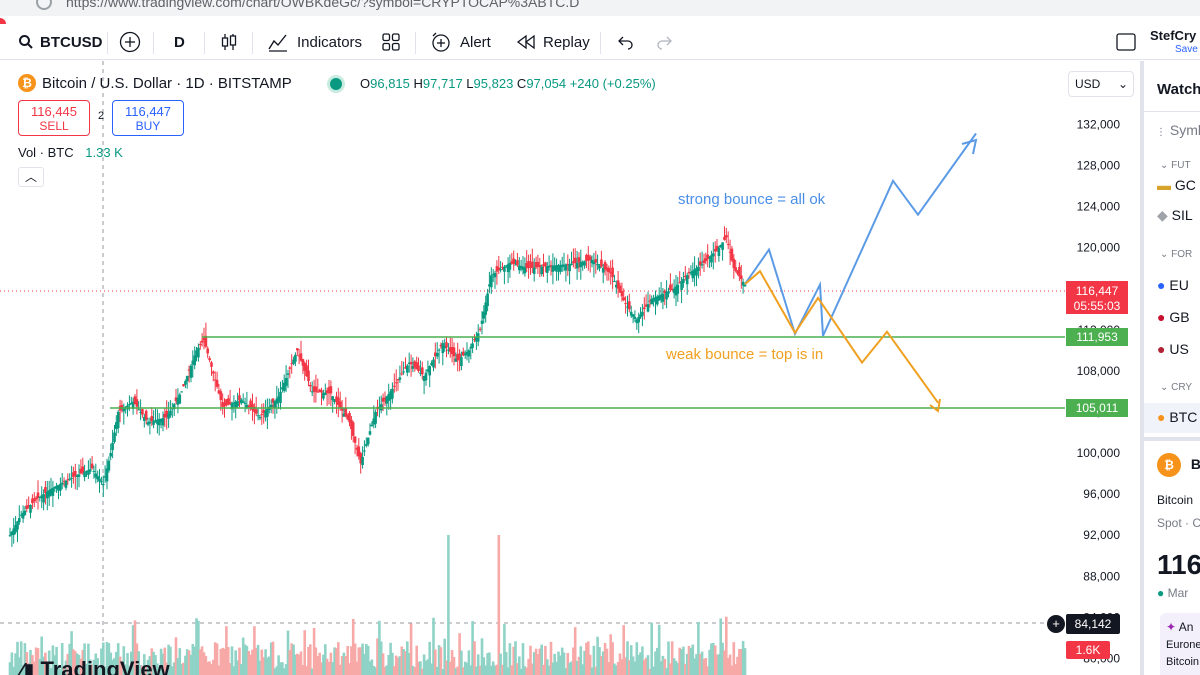 The image size is (1200, 675). I want to click on save-button: Save, so click(1186, 49).